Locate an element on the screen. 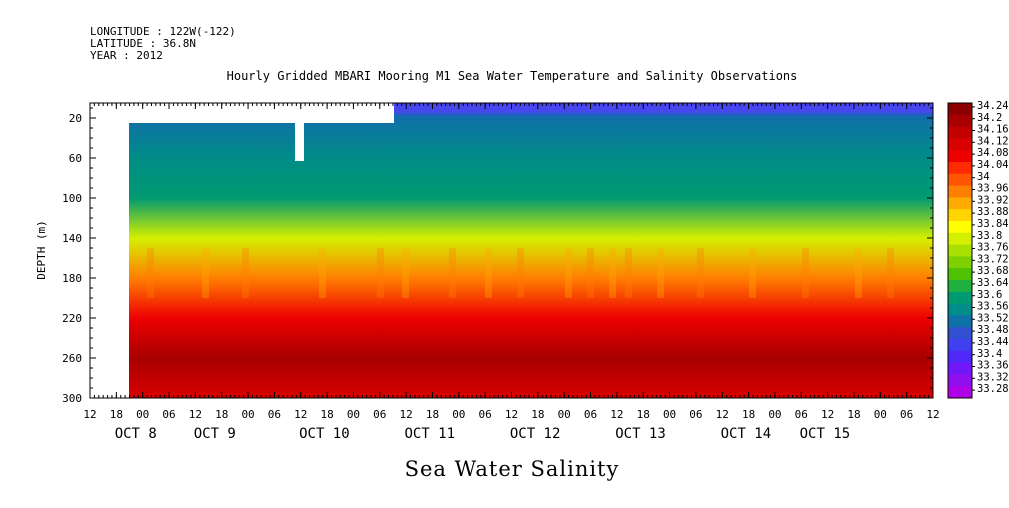 This screenshot has height=508, width=1009. y-tick-label: 220 is located at coordinates (72, 318).